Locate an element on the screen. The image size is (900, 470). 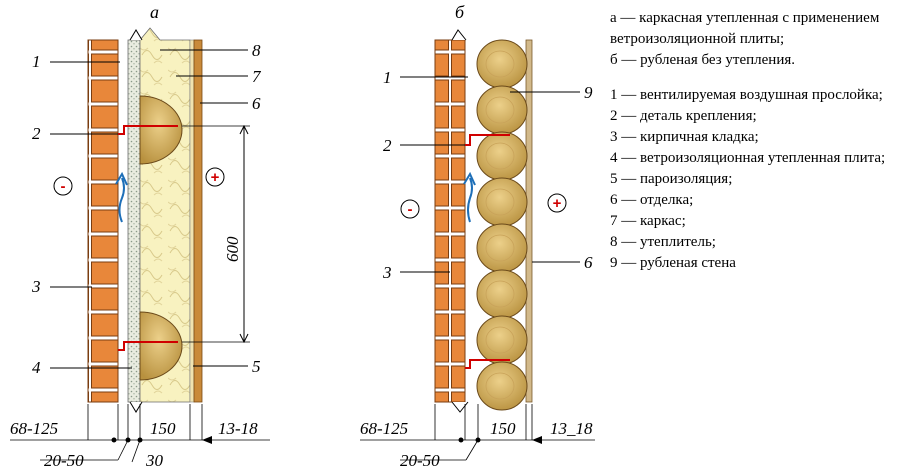
fastener-bottom-a is located at coordinates (148, 346).